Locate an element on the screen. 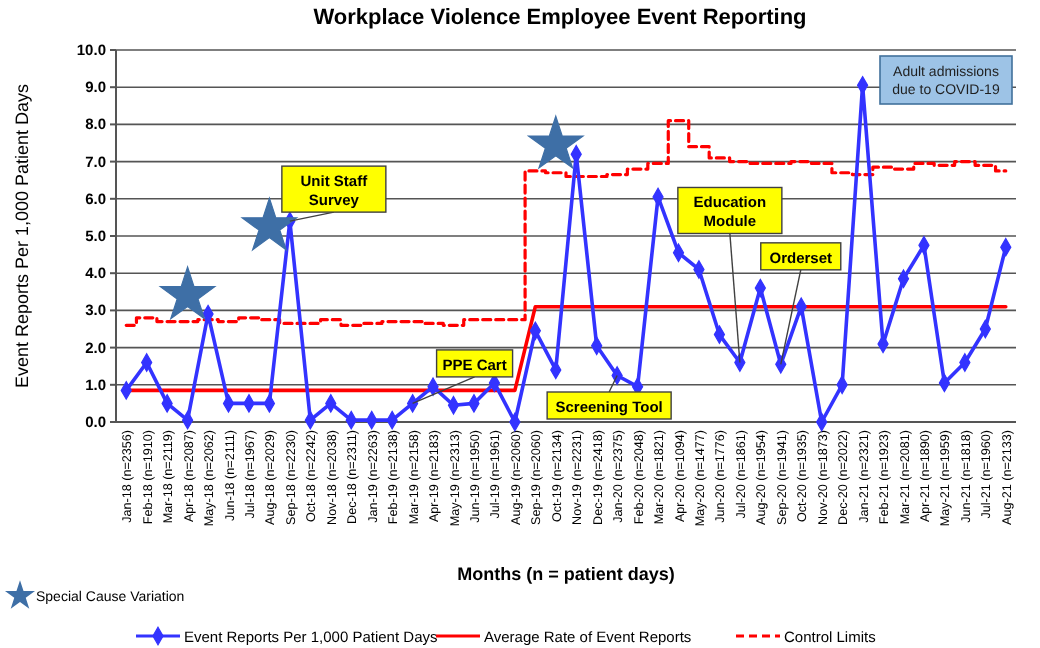  chart-title: Workplace Violence Employee Event Reporting is located at coordinates (560, 18).